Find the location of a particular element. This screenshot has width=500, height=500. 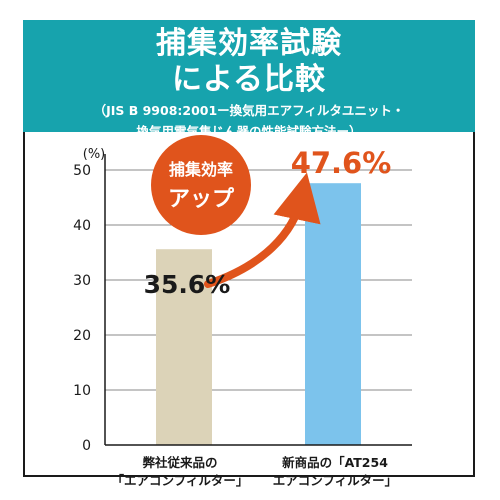

badge-line-1: 捕集効率 is located at coordinates (201, 169).